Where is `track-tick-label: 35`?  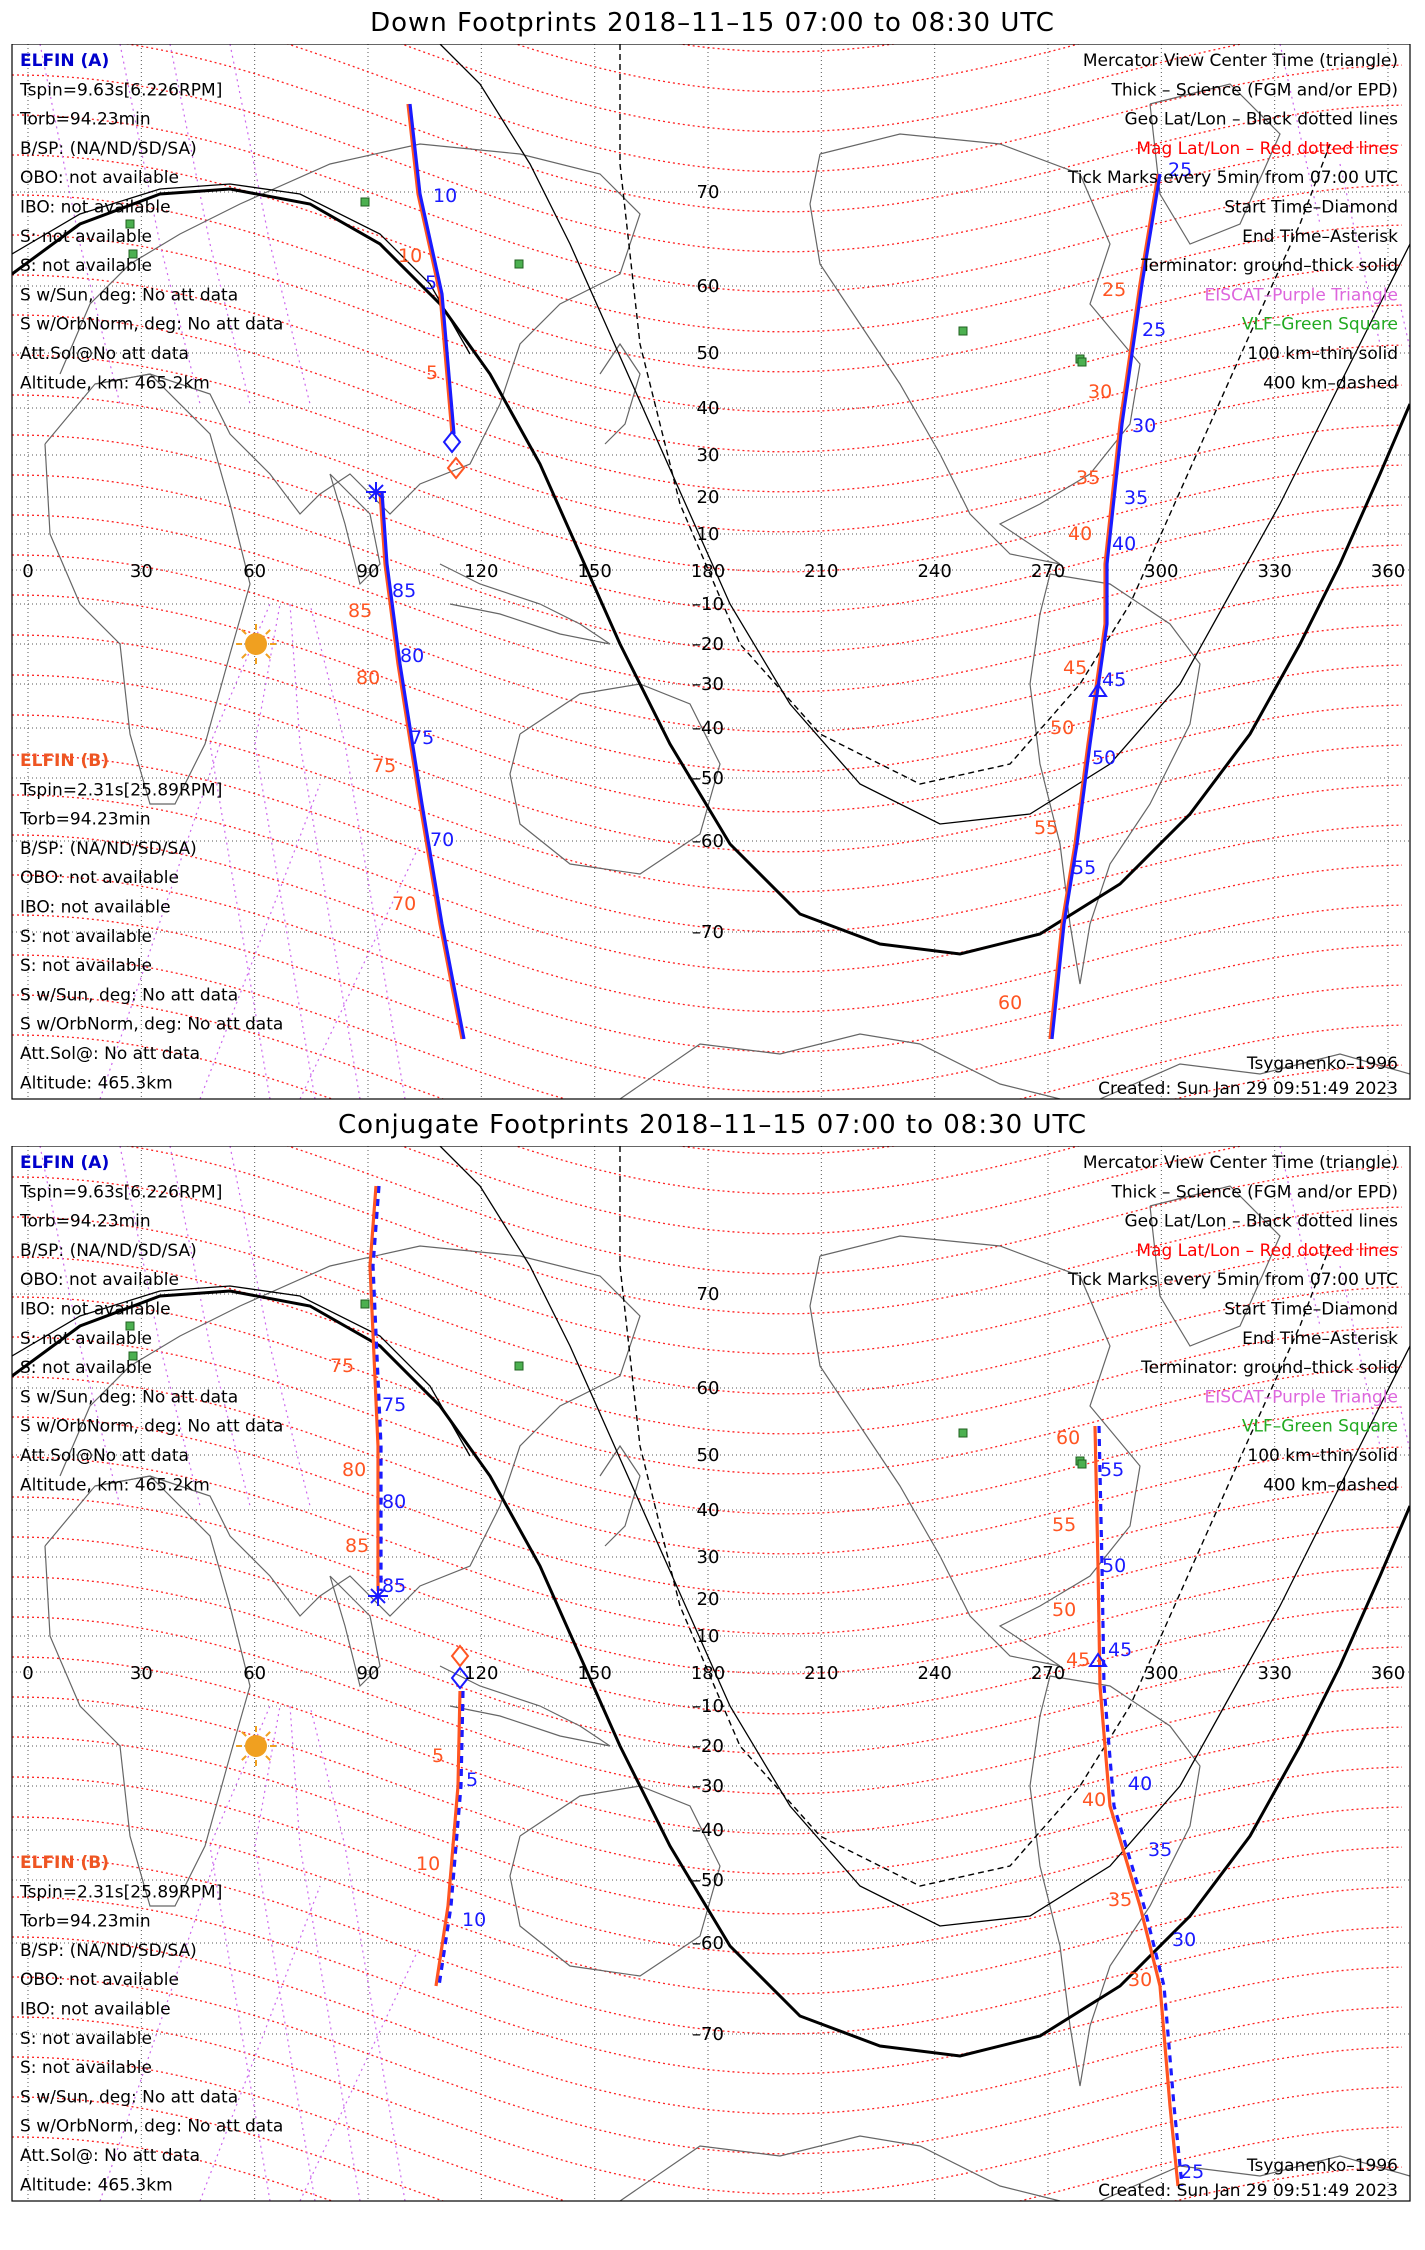
track-tick-label: 35 is located at coordinates (1120, 1900).